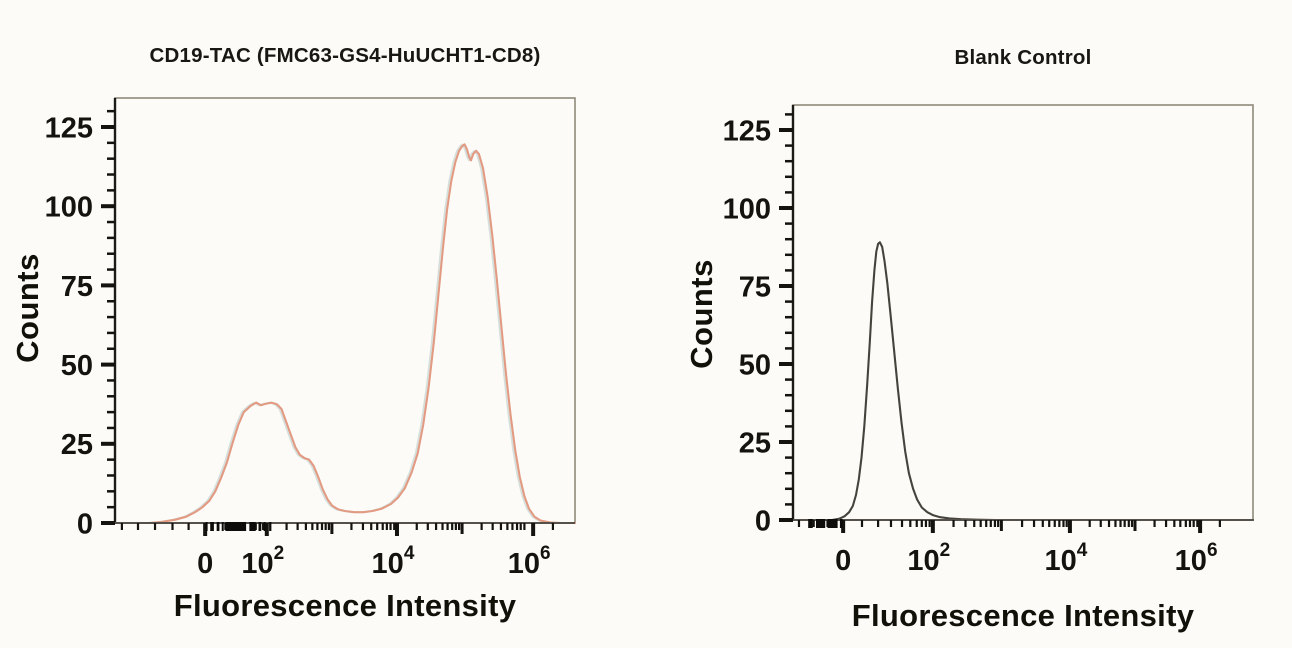 The width and height of the screenshot is (1292, 648). Describe the element at coordinates (345, 605) in the screenshot. I see `left-x-axis-label: Fluorescence Intensity` at that location.